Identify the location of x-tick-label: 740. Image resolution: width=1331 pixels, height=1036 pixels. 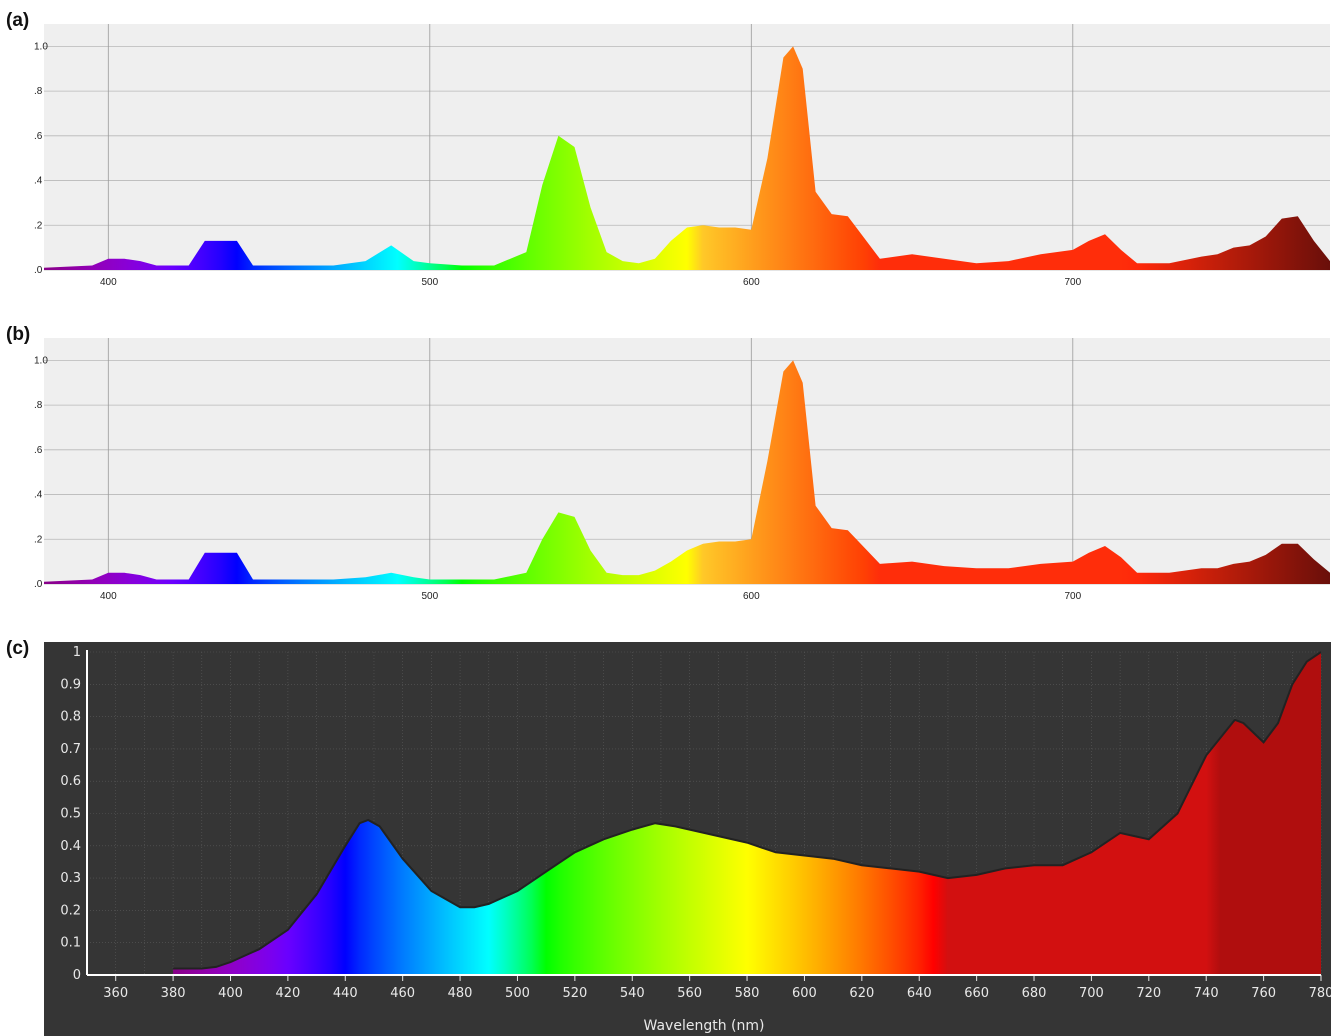
(1206, 993).